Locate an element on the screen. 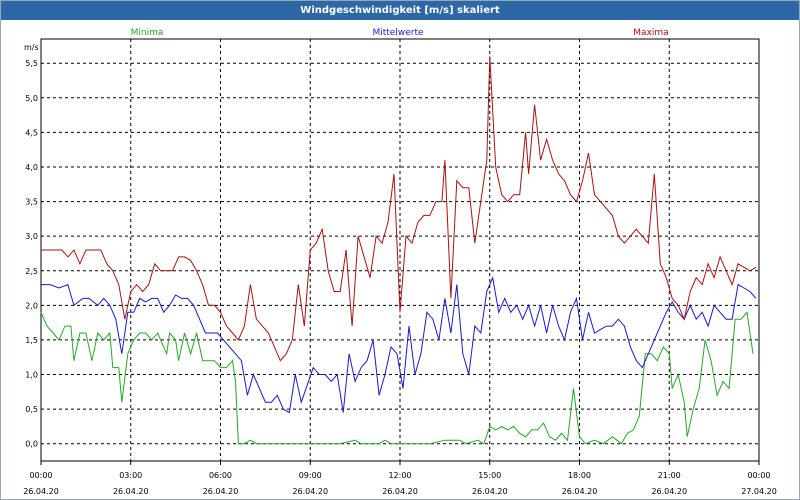 The height and width of the screenshot is (500, 800). y-tick-label: 3,0 is located at coordinates (31, 236).